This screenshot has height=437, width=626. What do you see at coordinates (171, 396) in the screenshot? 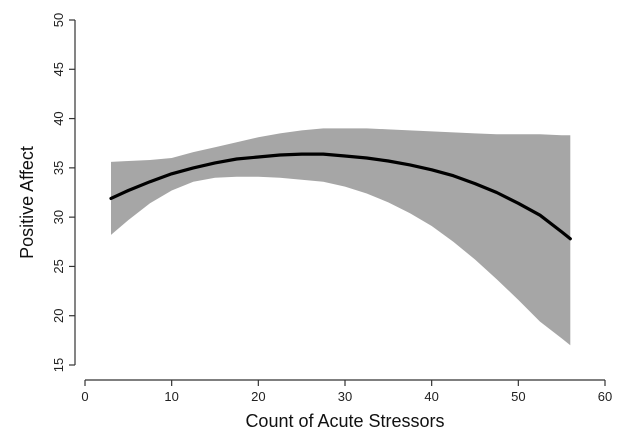
I see `x-tick-label: 10` at bounding box center [171, 396].